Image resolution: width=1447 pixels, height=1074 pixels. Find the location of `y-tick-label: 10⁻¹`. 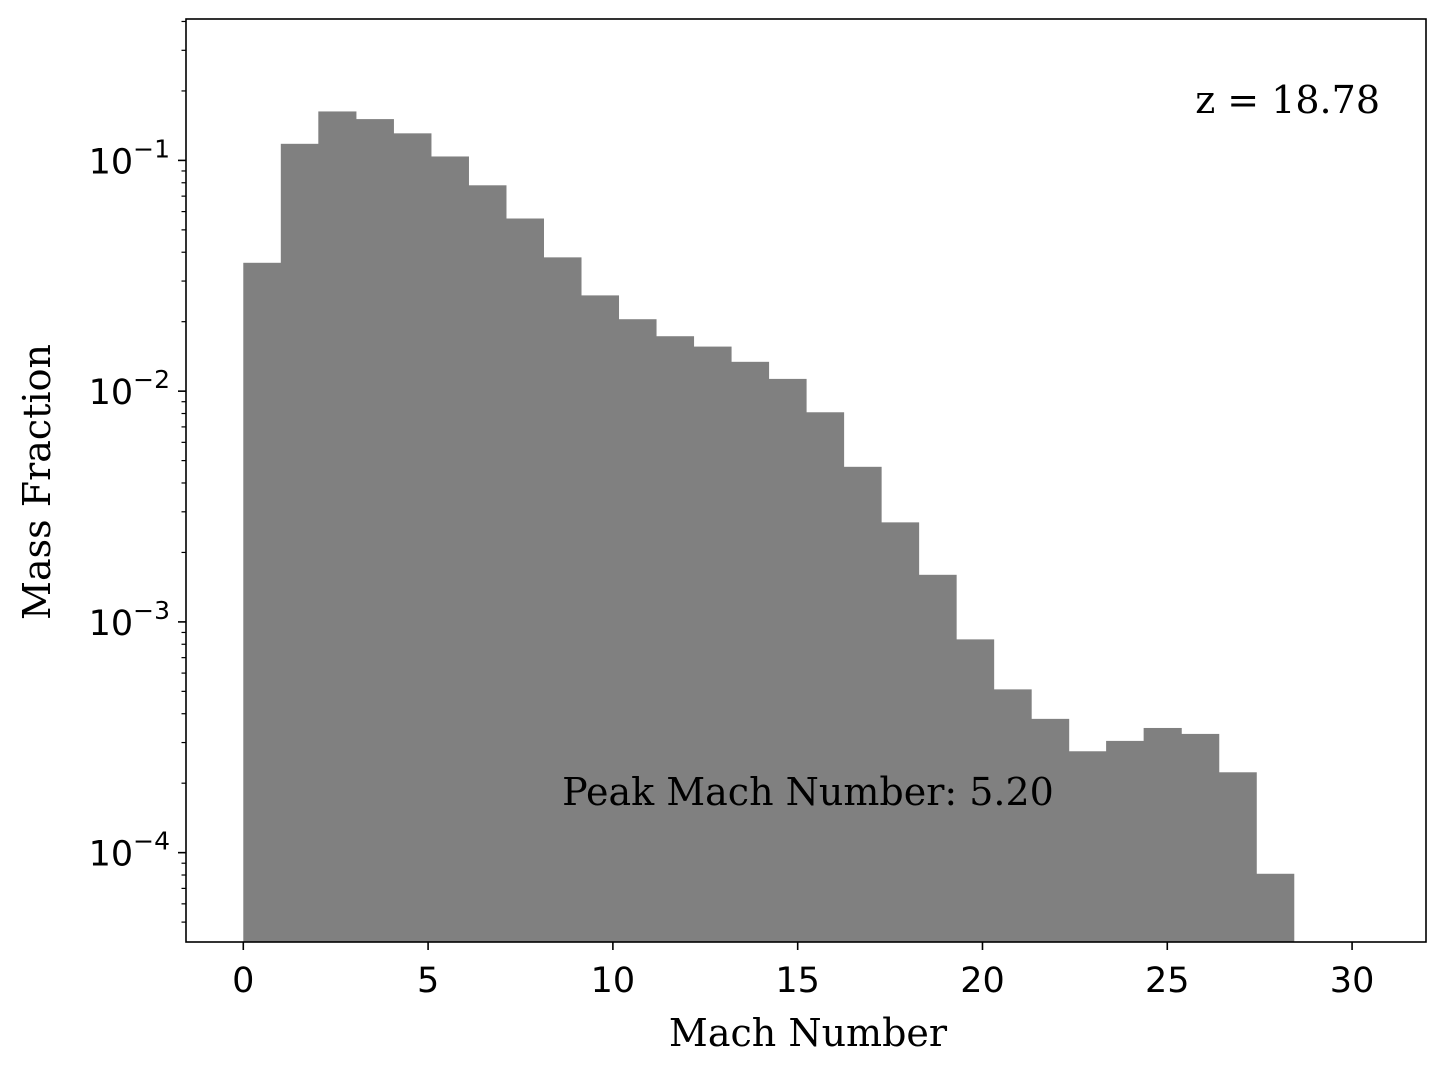

y-tick-label: 10⁻¹ is located at coordinates (129, 158).